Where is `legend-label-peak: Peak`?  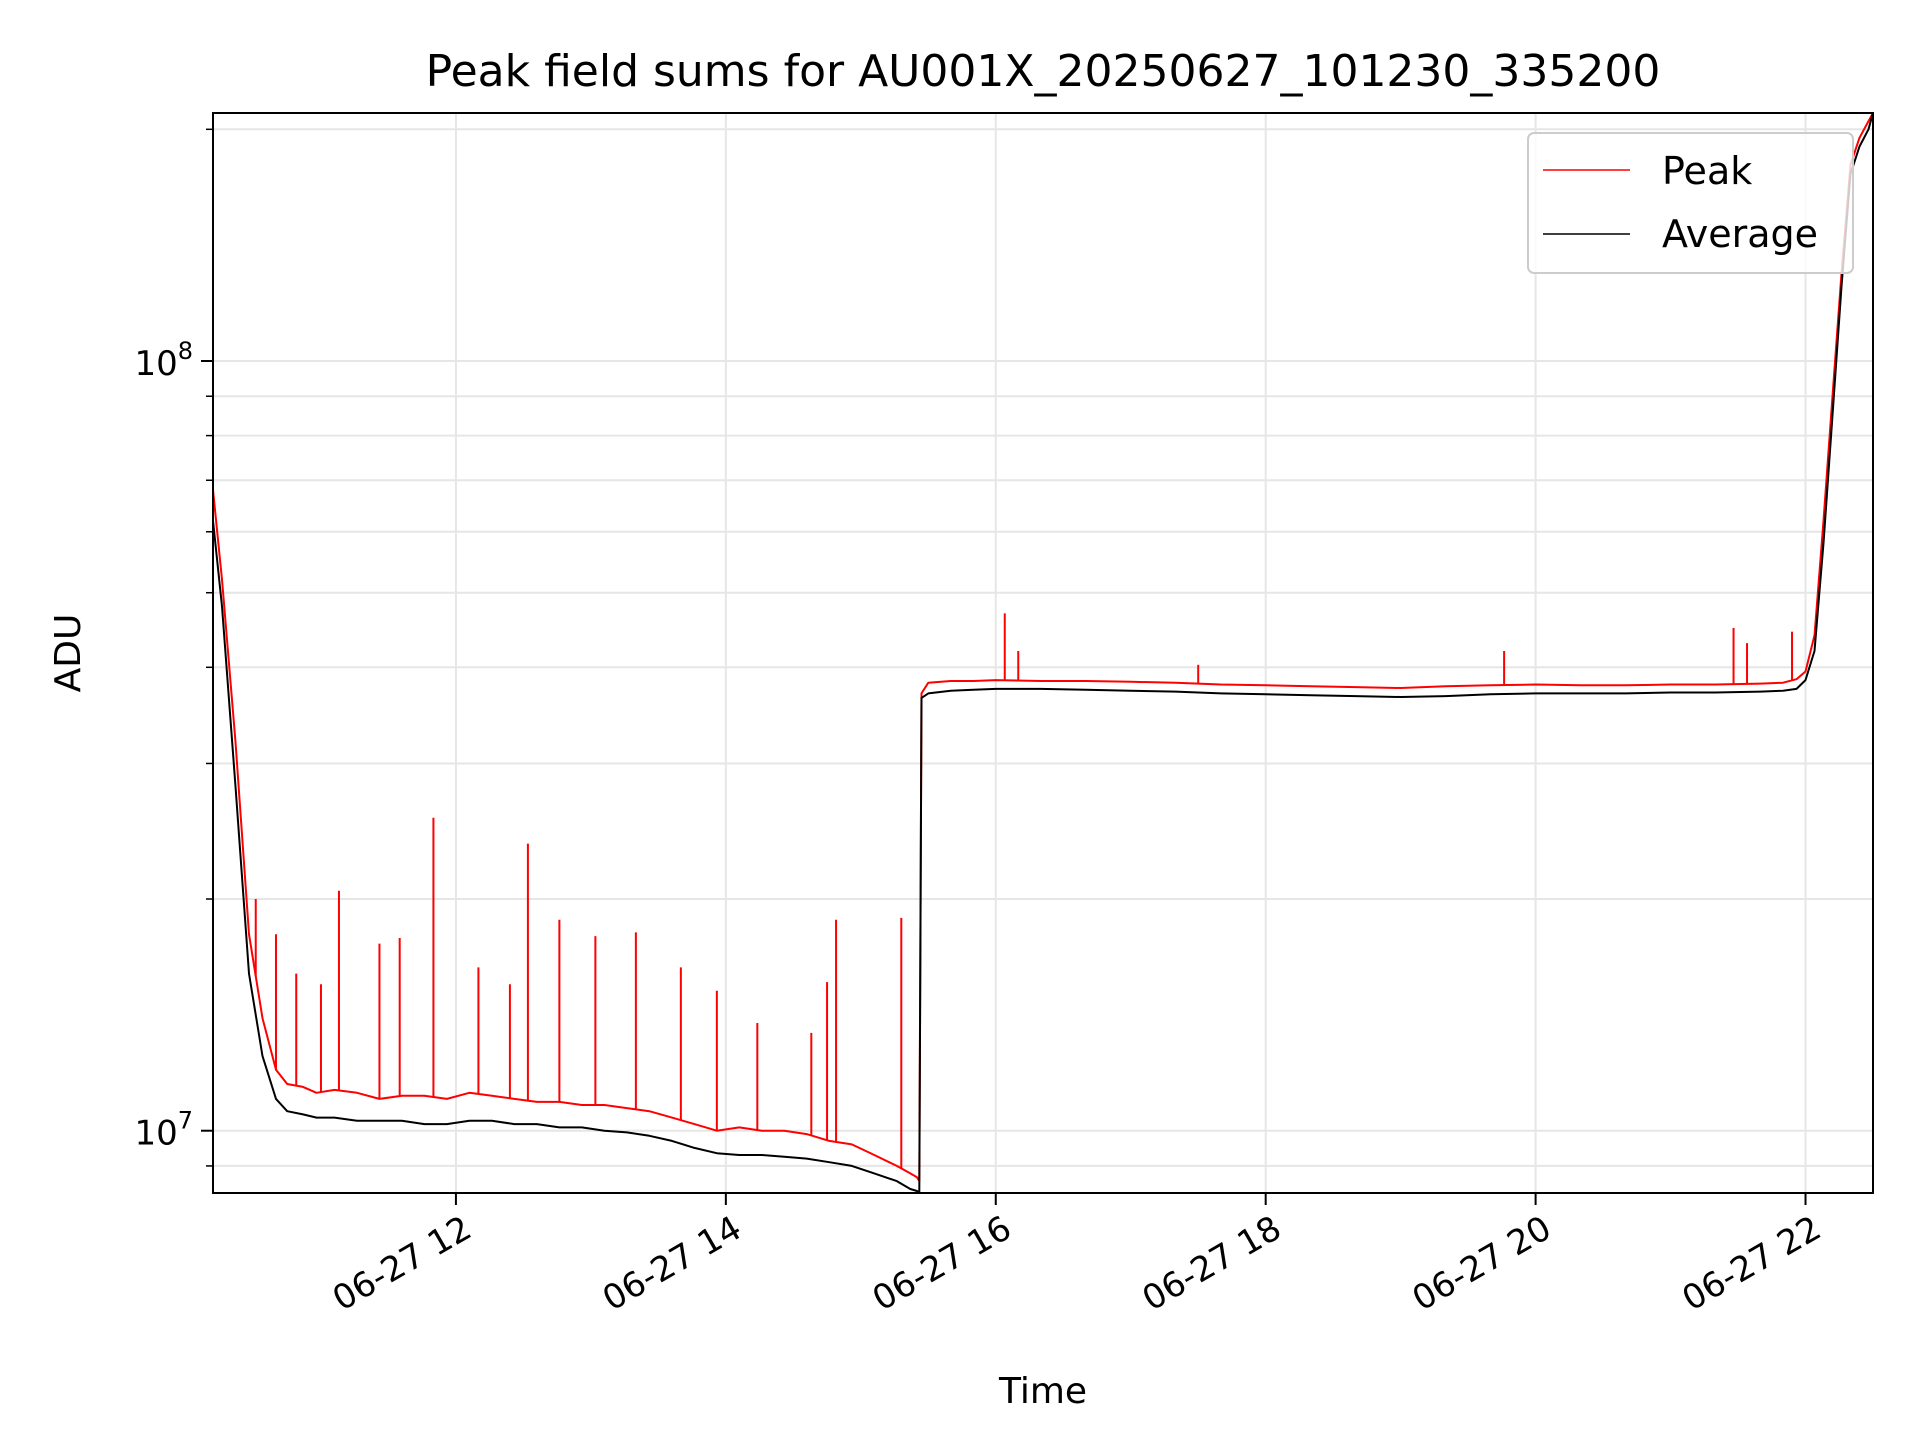 legend-label-peak: Peak is located at coordinates (1707, 171).